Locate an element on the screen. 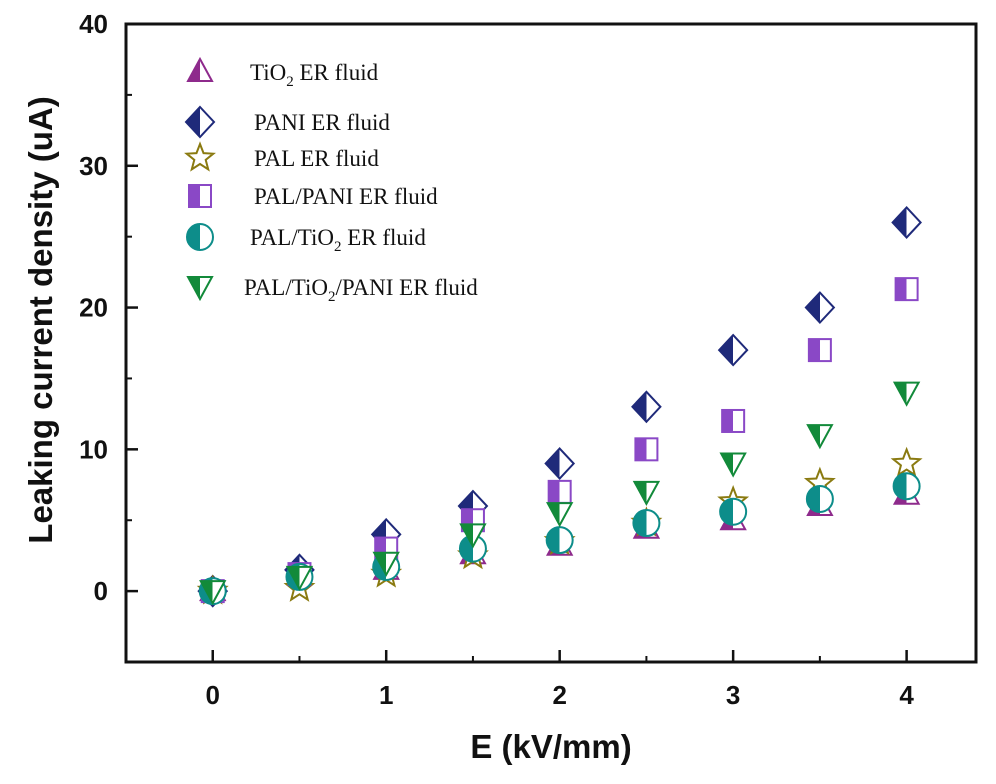  x-axis-title: E (kV/mm) is located at coordinates (550, 746).